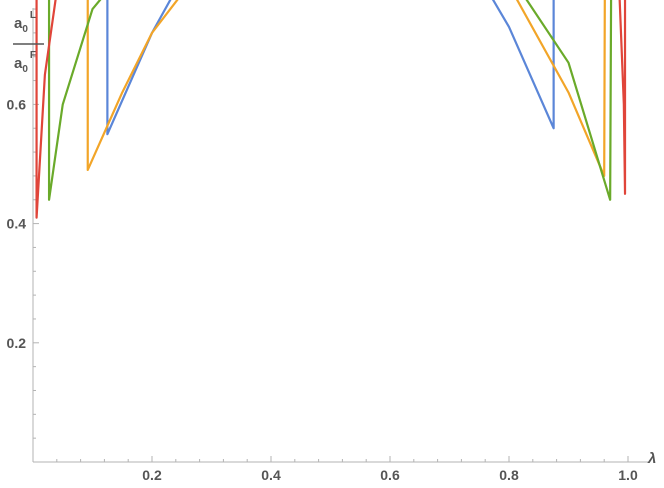 Image resolution: width=664 pixels, height=488 pixels. I want to click on y-label-denominator: a0F, so click(25, 62).